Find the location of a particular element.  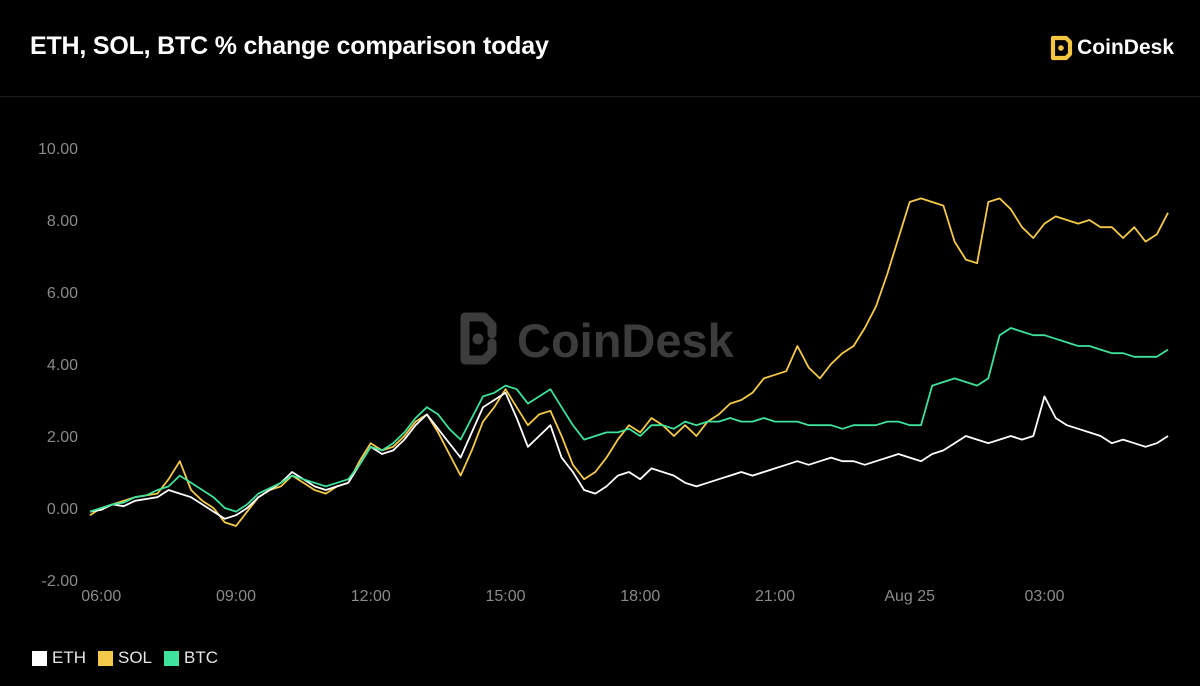

chart-title: ETH, SOL, BTC % change comparison today is located at coordinates (289, 46).